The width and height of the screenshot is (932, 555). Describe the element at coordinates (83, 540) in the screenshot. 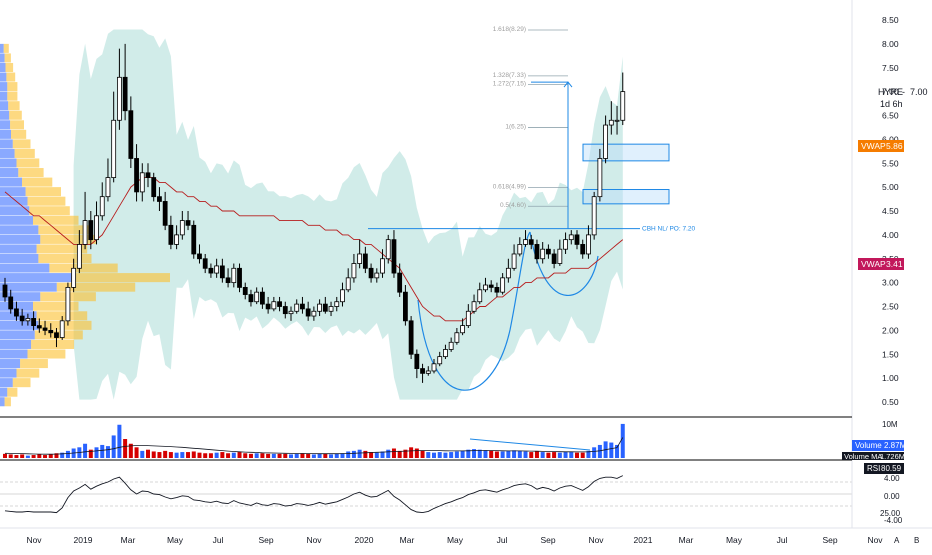

I see `time-tick-label: 2019` at that location.